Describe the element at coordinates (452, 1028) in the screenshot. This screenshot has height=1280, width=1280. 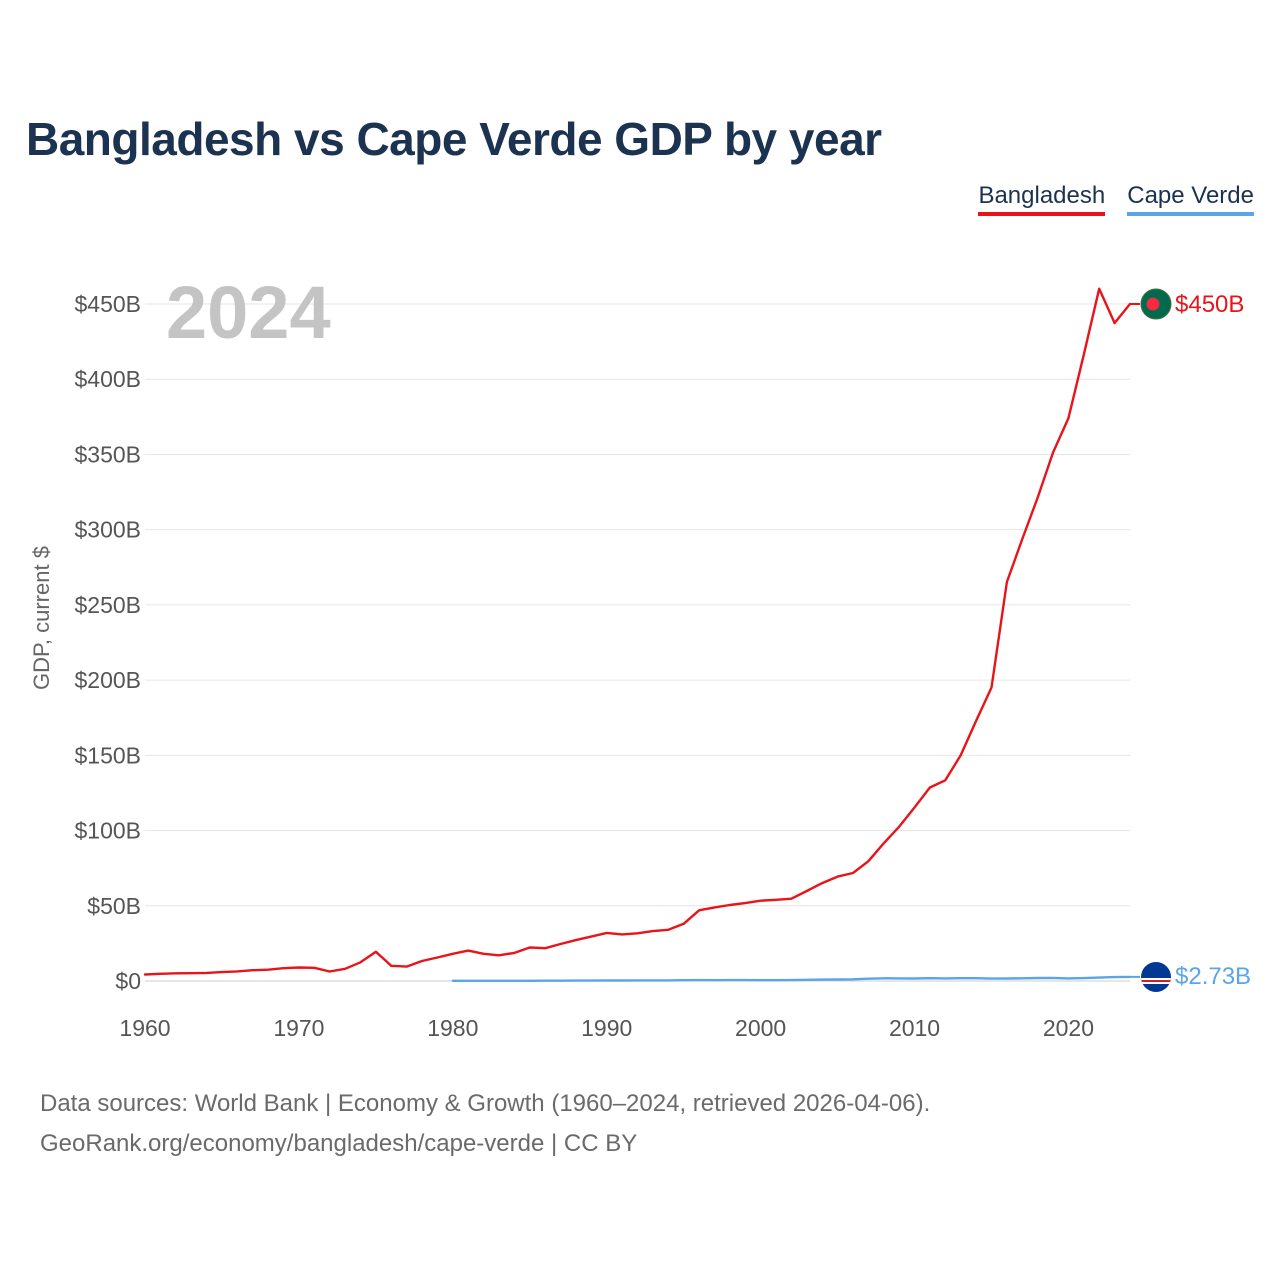
I see `x-tick-label: 1980` at that location.